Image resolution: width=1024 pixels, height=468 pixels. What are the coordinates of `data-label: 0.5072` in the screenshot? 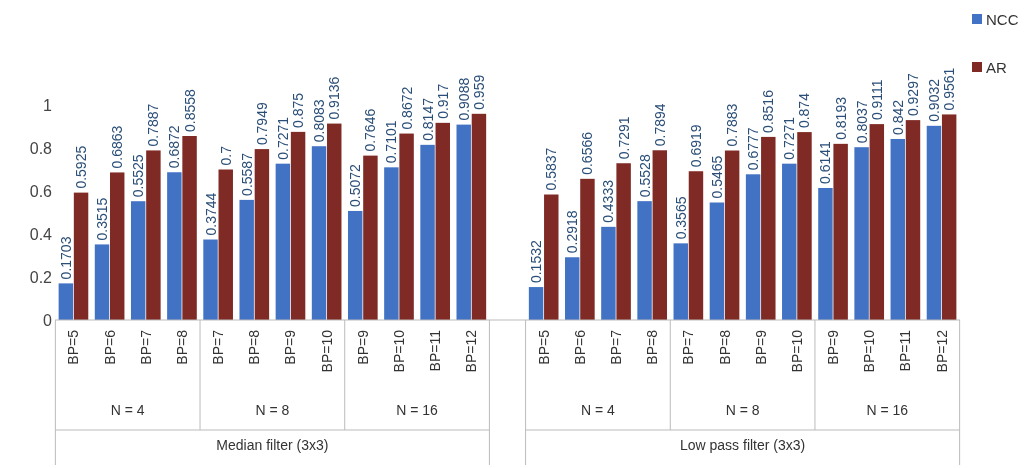 It's located at (355, 185).